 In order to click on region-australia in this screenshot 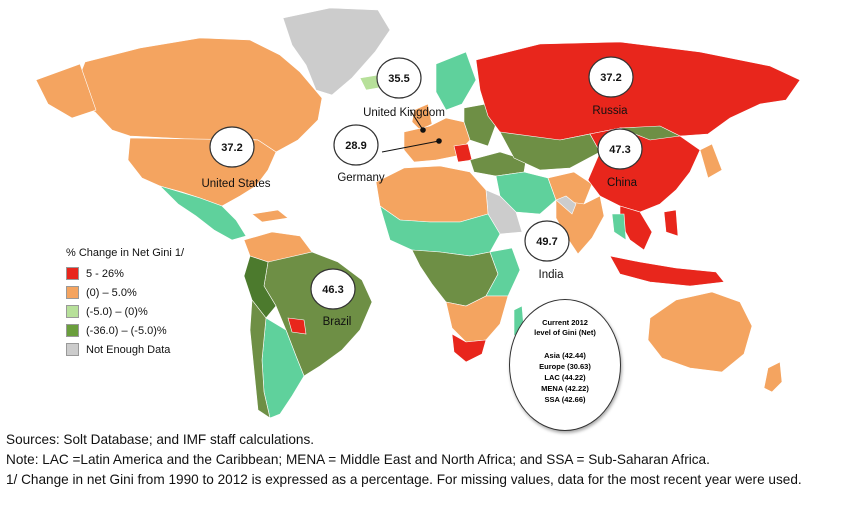, I will do `click(700, 332)`.